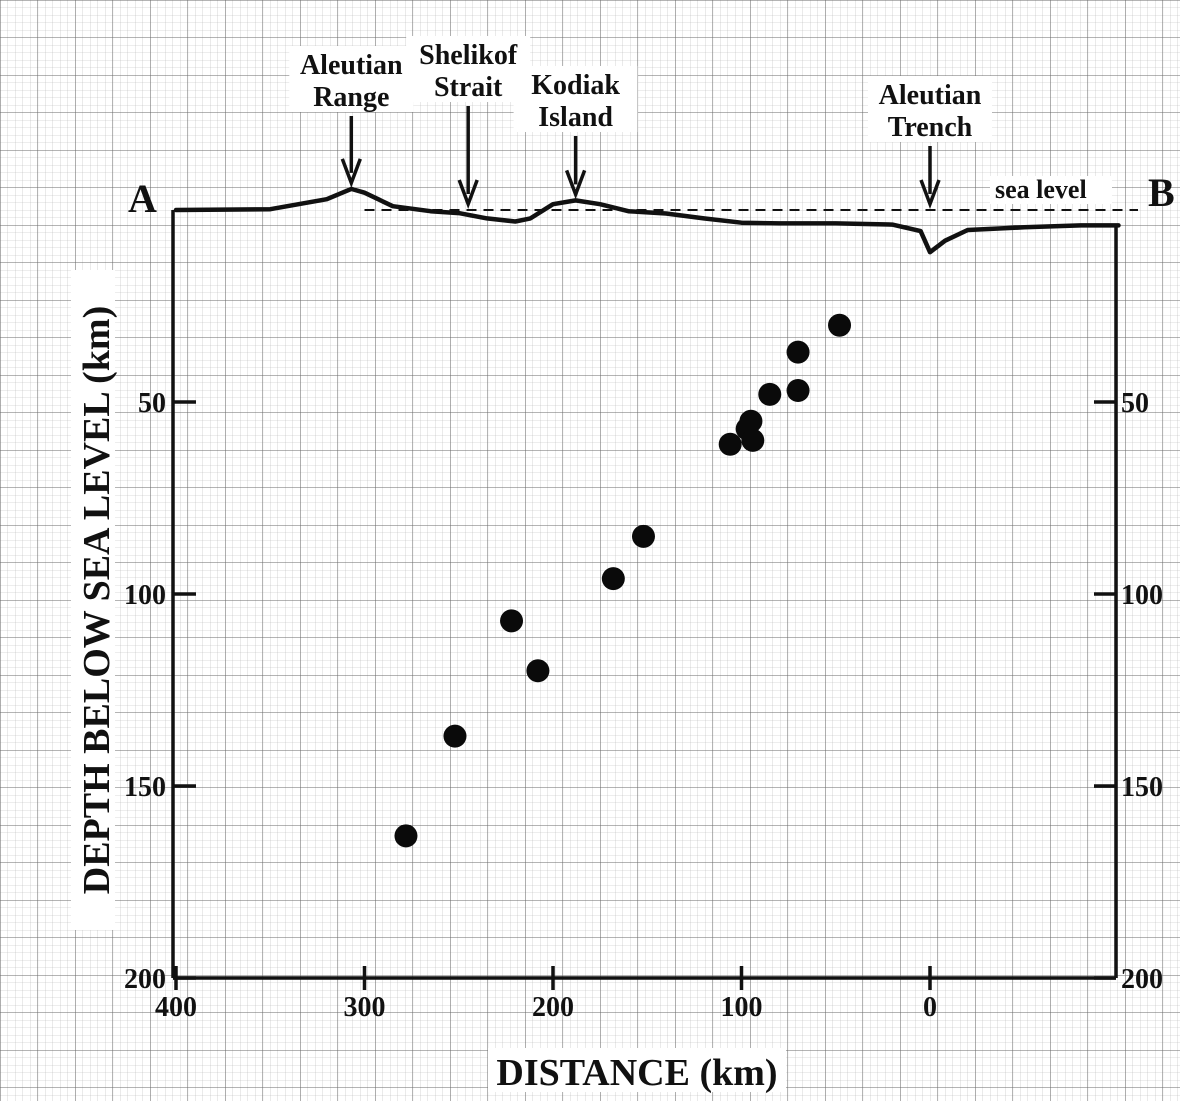 The image size is (1180, 1101). What do you see at coordinates (553, 1007) in the screenshot?
I see `x-tick-label: 200` at bounding box center [553, 1007].